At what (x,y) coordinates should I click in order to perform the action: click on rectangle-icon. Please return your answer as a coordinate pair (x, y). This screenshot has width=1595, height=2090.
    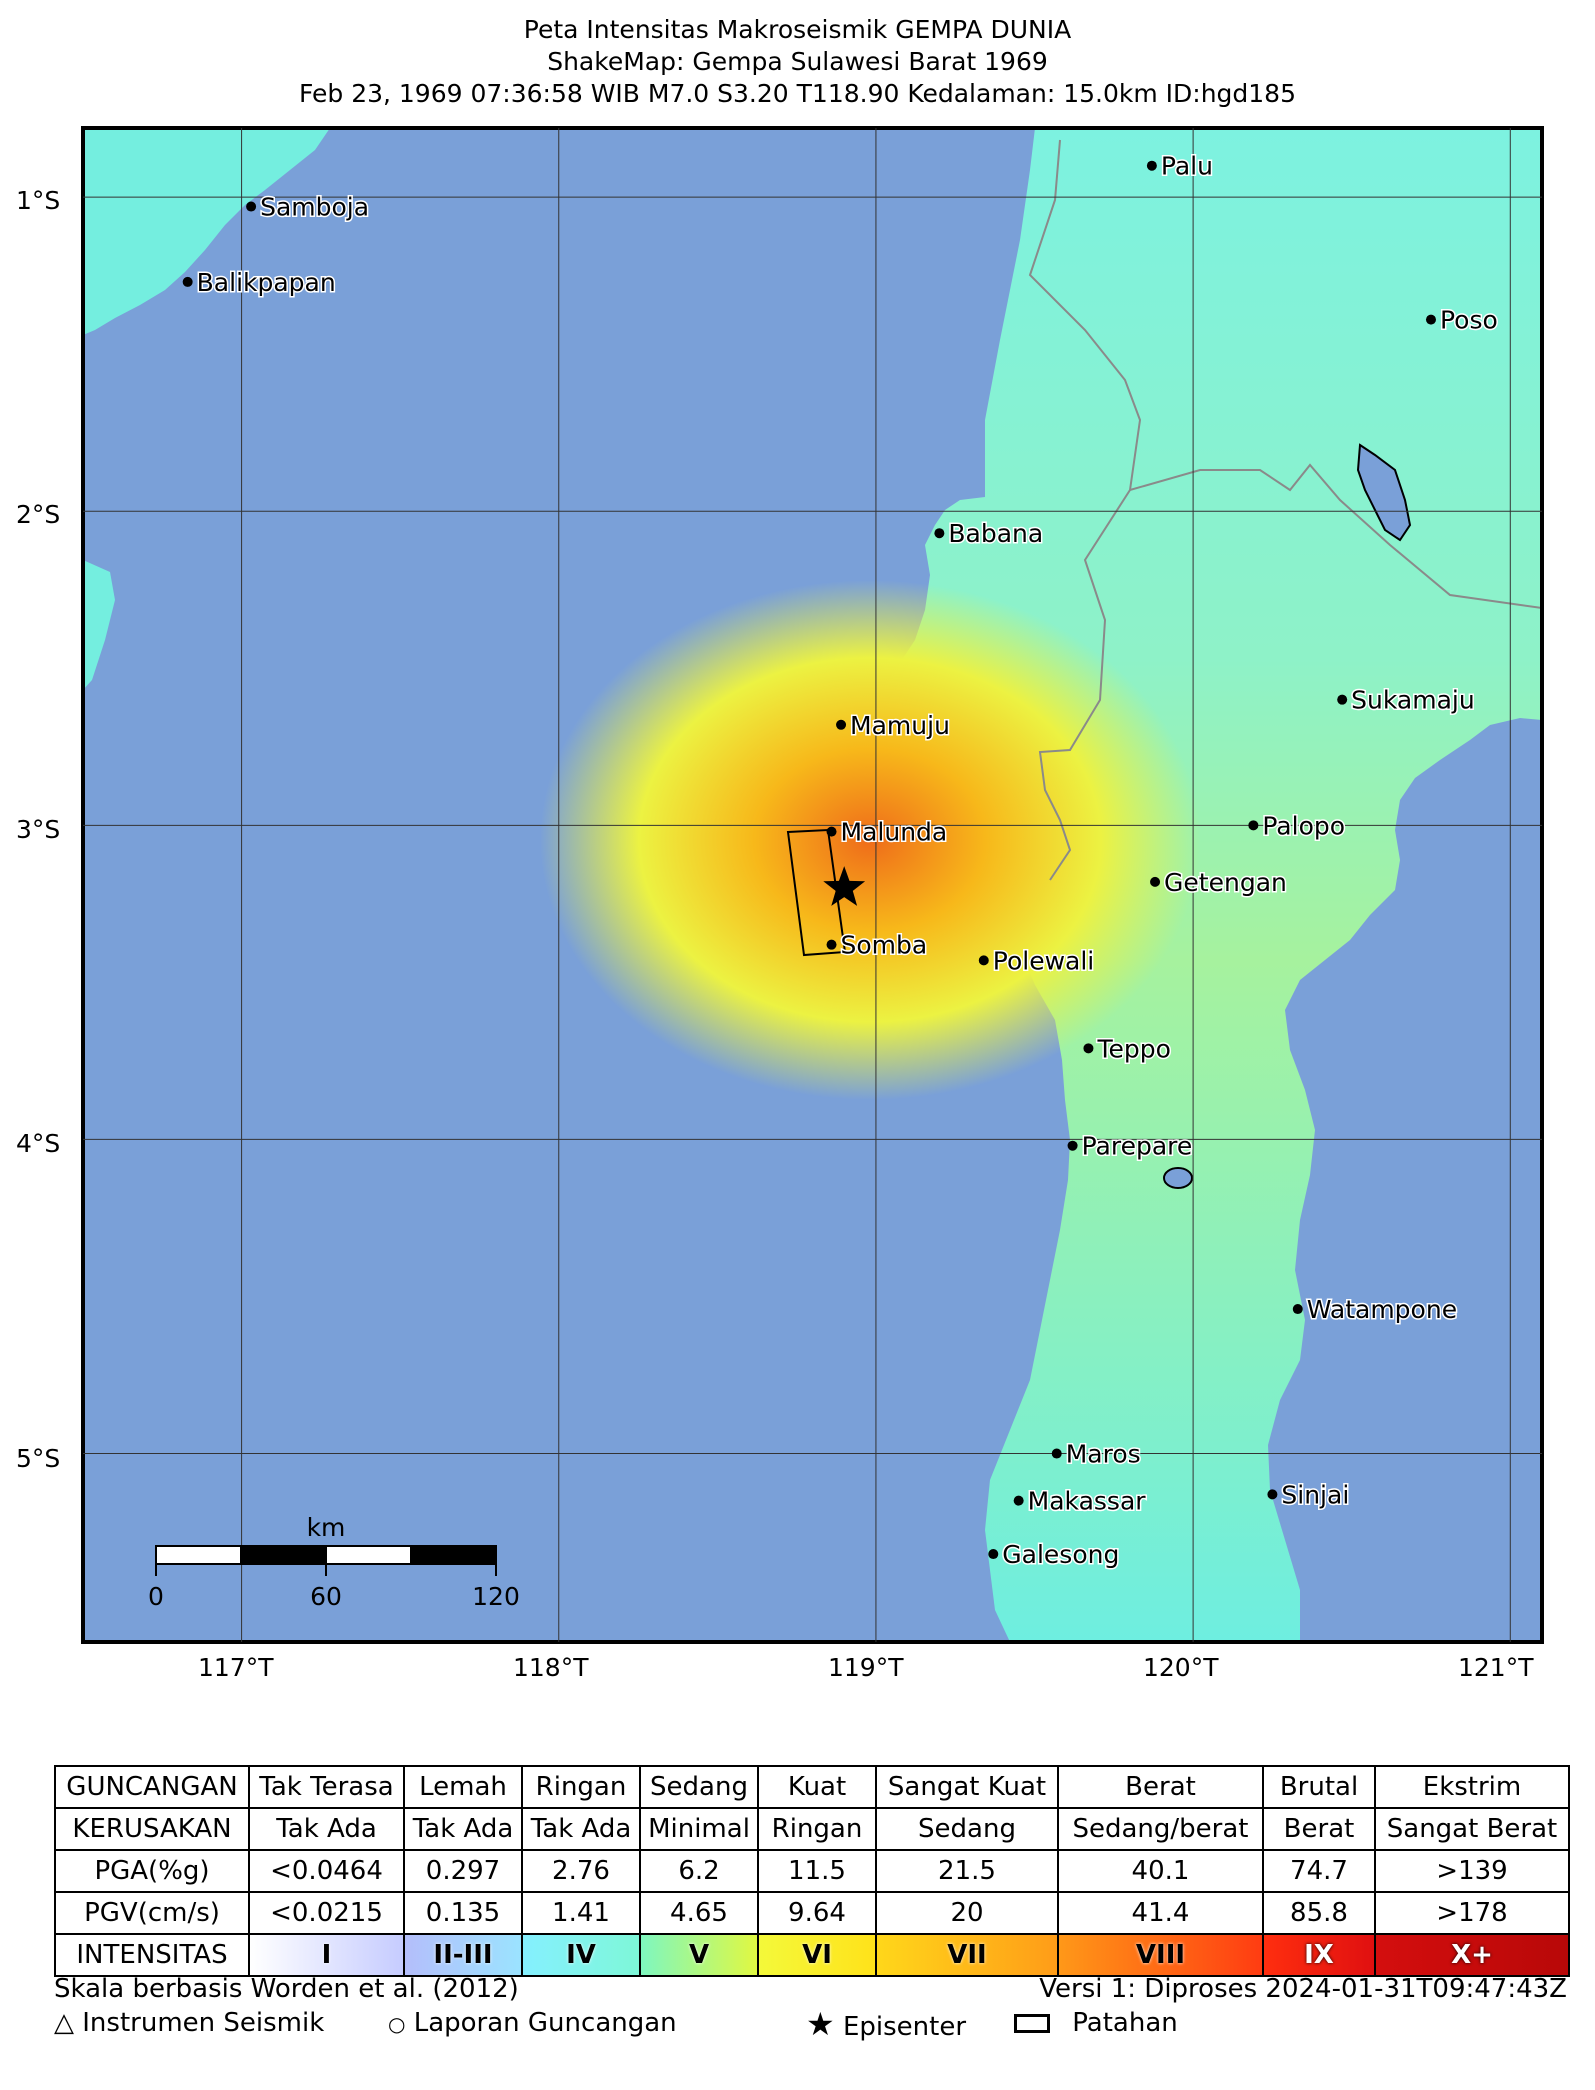
    Looking at the image, I should click on (1032, 2023).